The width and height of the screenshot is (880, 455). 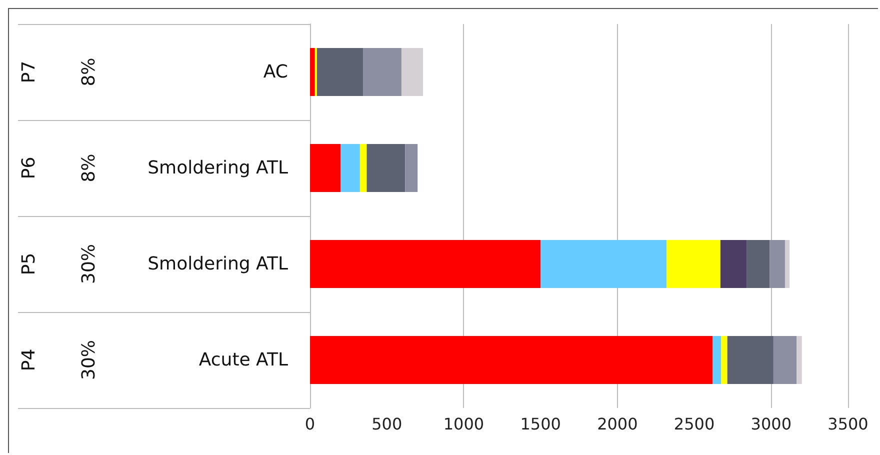 I want to click on y-tick-label: AC, so click(x=275, y=72).